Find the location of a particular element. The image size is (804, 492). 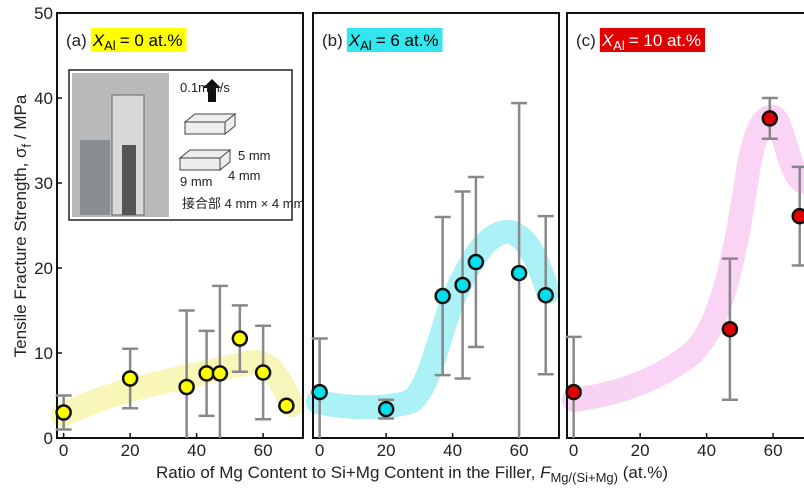

y-tick-label: 50 is located at coordinates (43, 13).